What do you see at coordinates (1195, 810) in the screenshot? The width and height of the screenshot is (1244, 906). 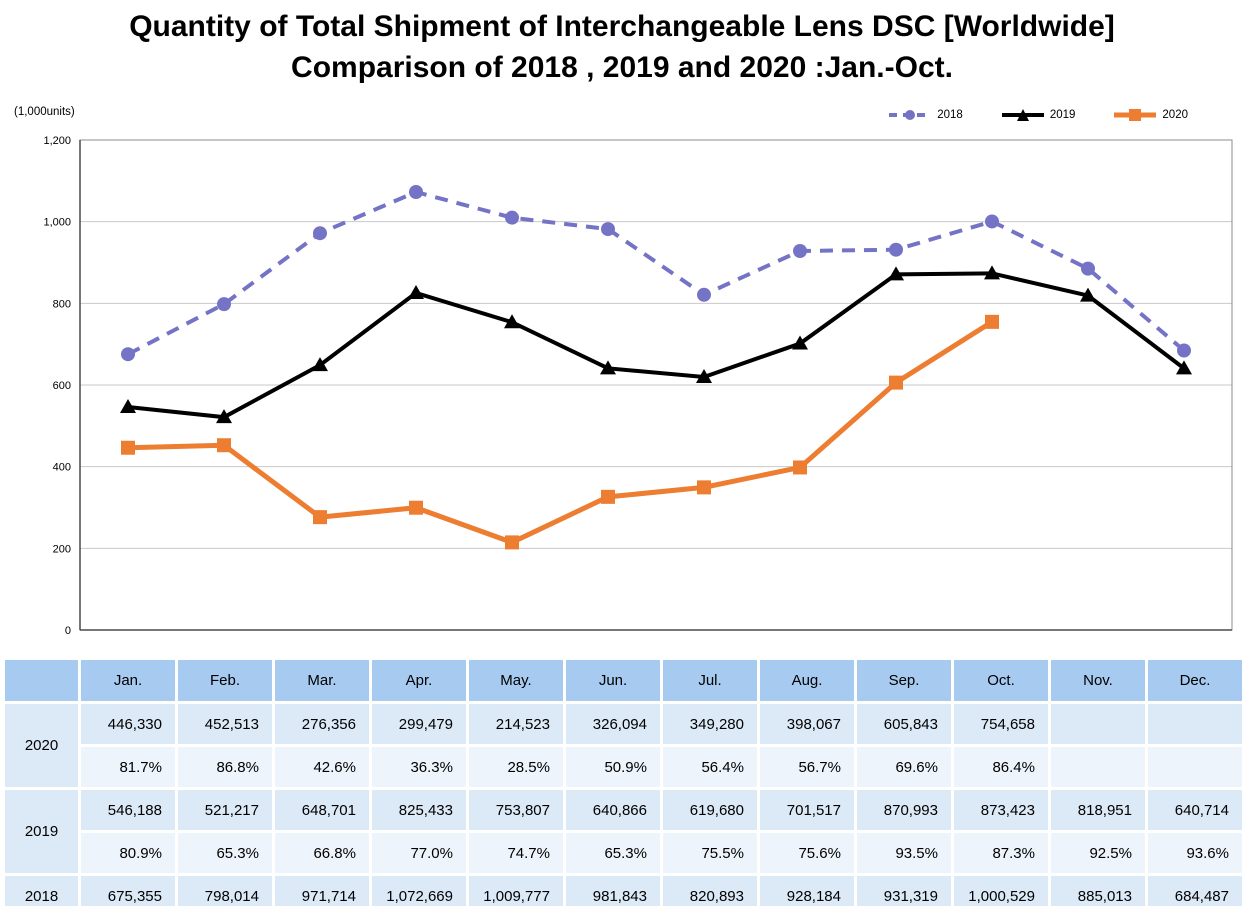 I see `value-cell-2019-dec: 640,714` at bounding box center [1195, 810].